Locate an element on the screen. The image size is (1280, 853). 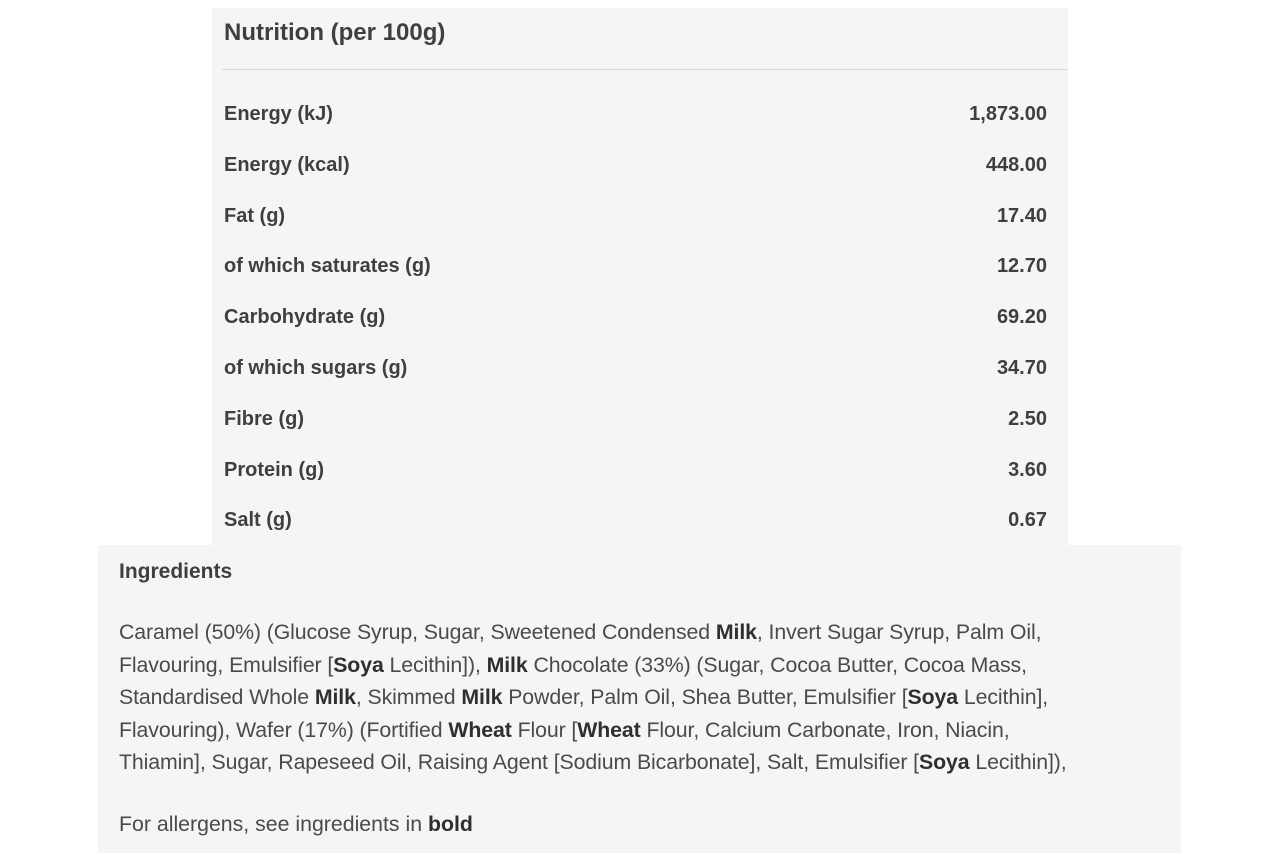
nutrition-divider is located at coordinates (645, 69).